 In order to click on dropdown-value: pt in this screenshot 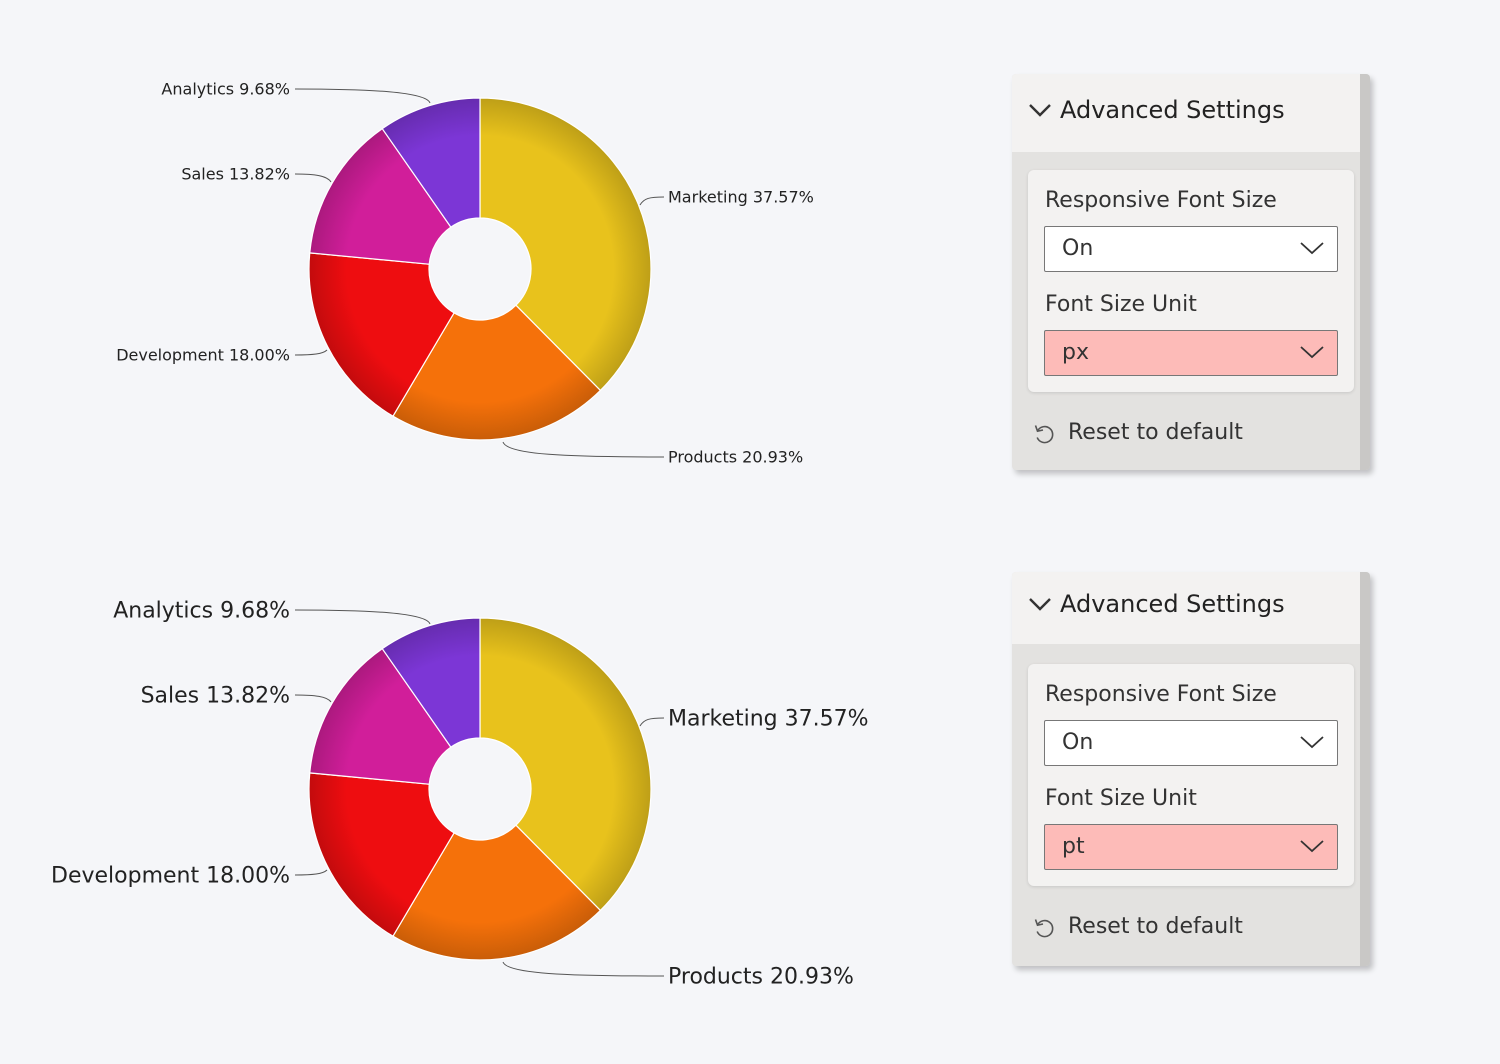, I will do `click(1073, 846)`.